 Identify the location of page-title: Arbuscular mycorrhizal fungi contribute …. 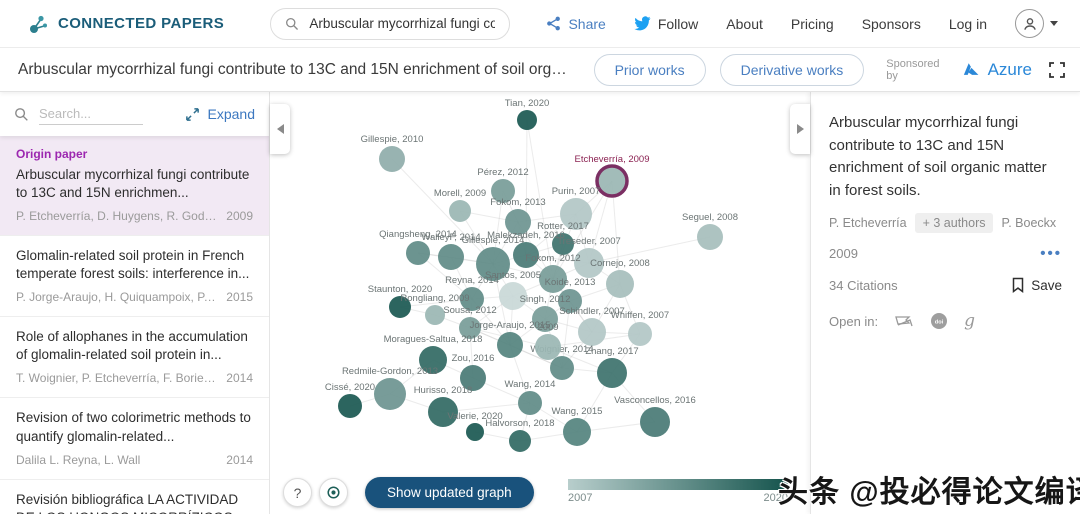
(295, 69).